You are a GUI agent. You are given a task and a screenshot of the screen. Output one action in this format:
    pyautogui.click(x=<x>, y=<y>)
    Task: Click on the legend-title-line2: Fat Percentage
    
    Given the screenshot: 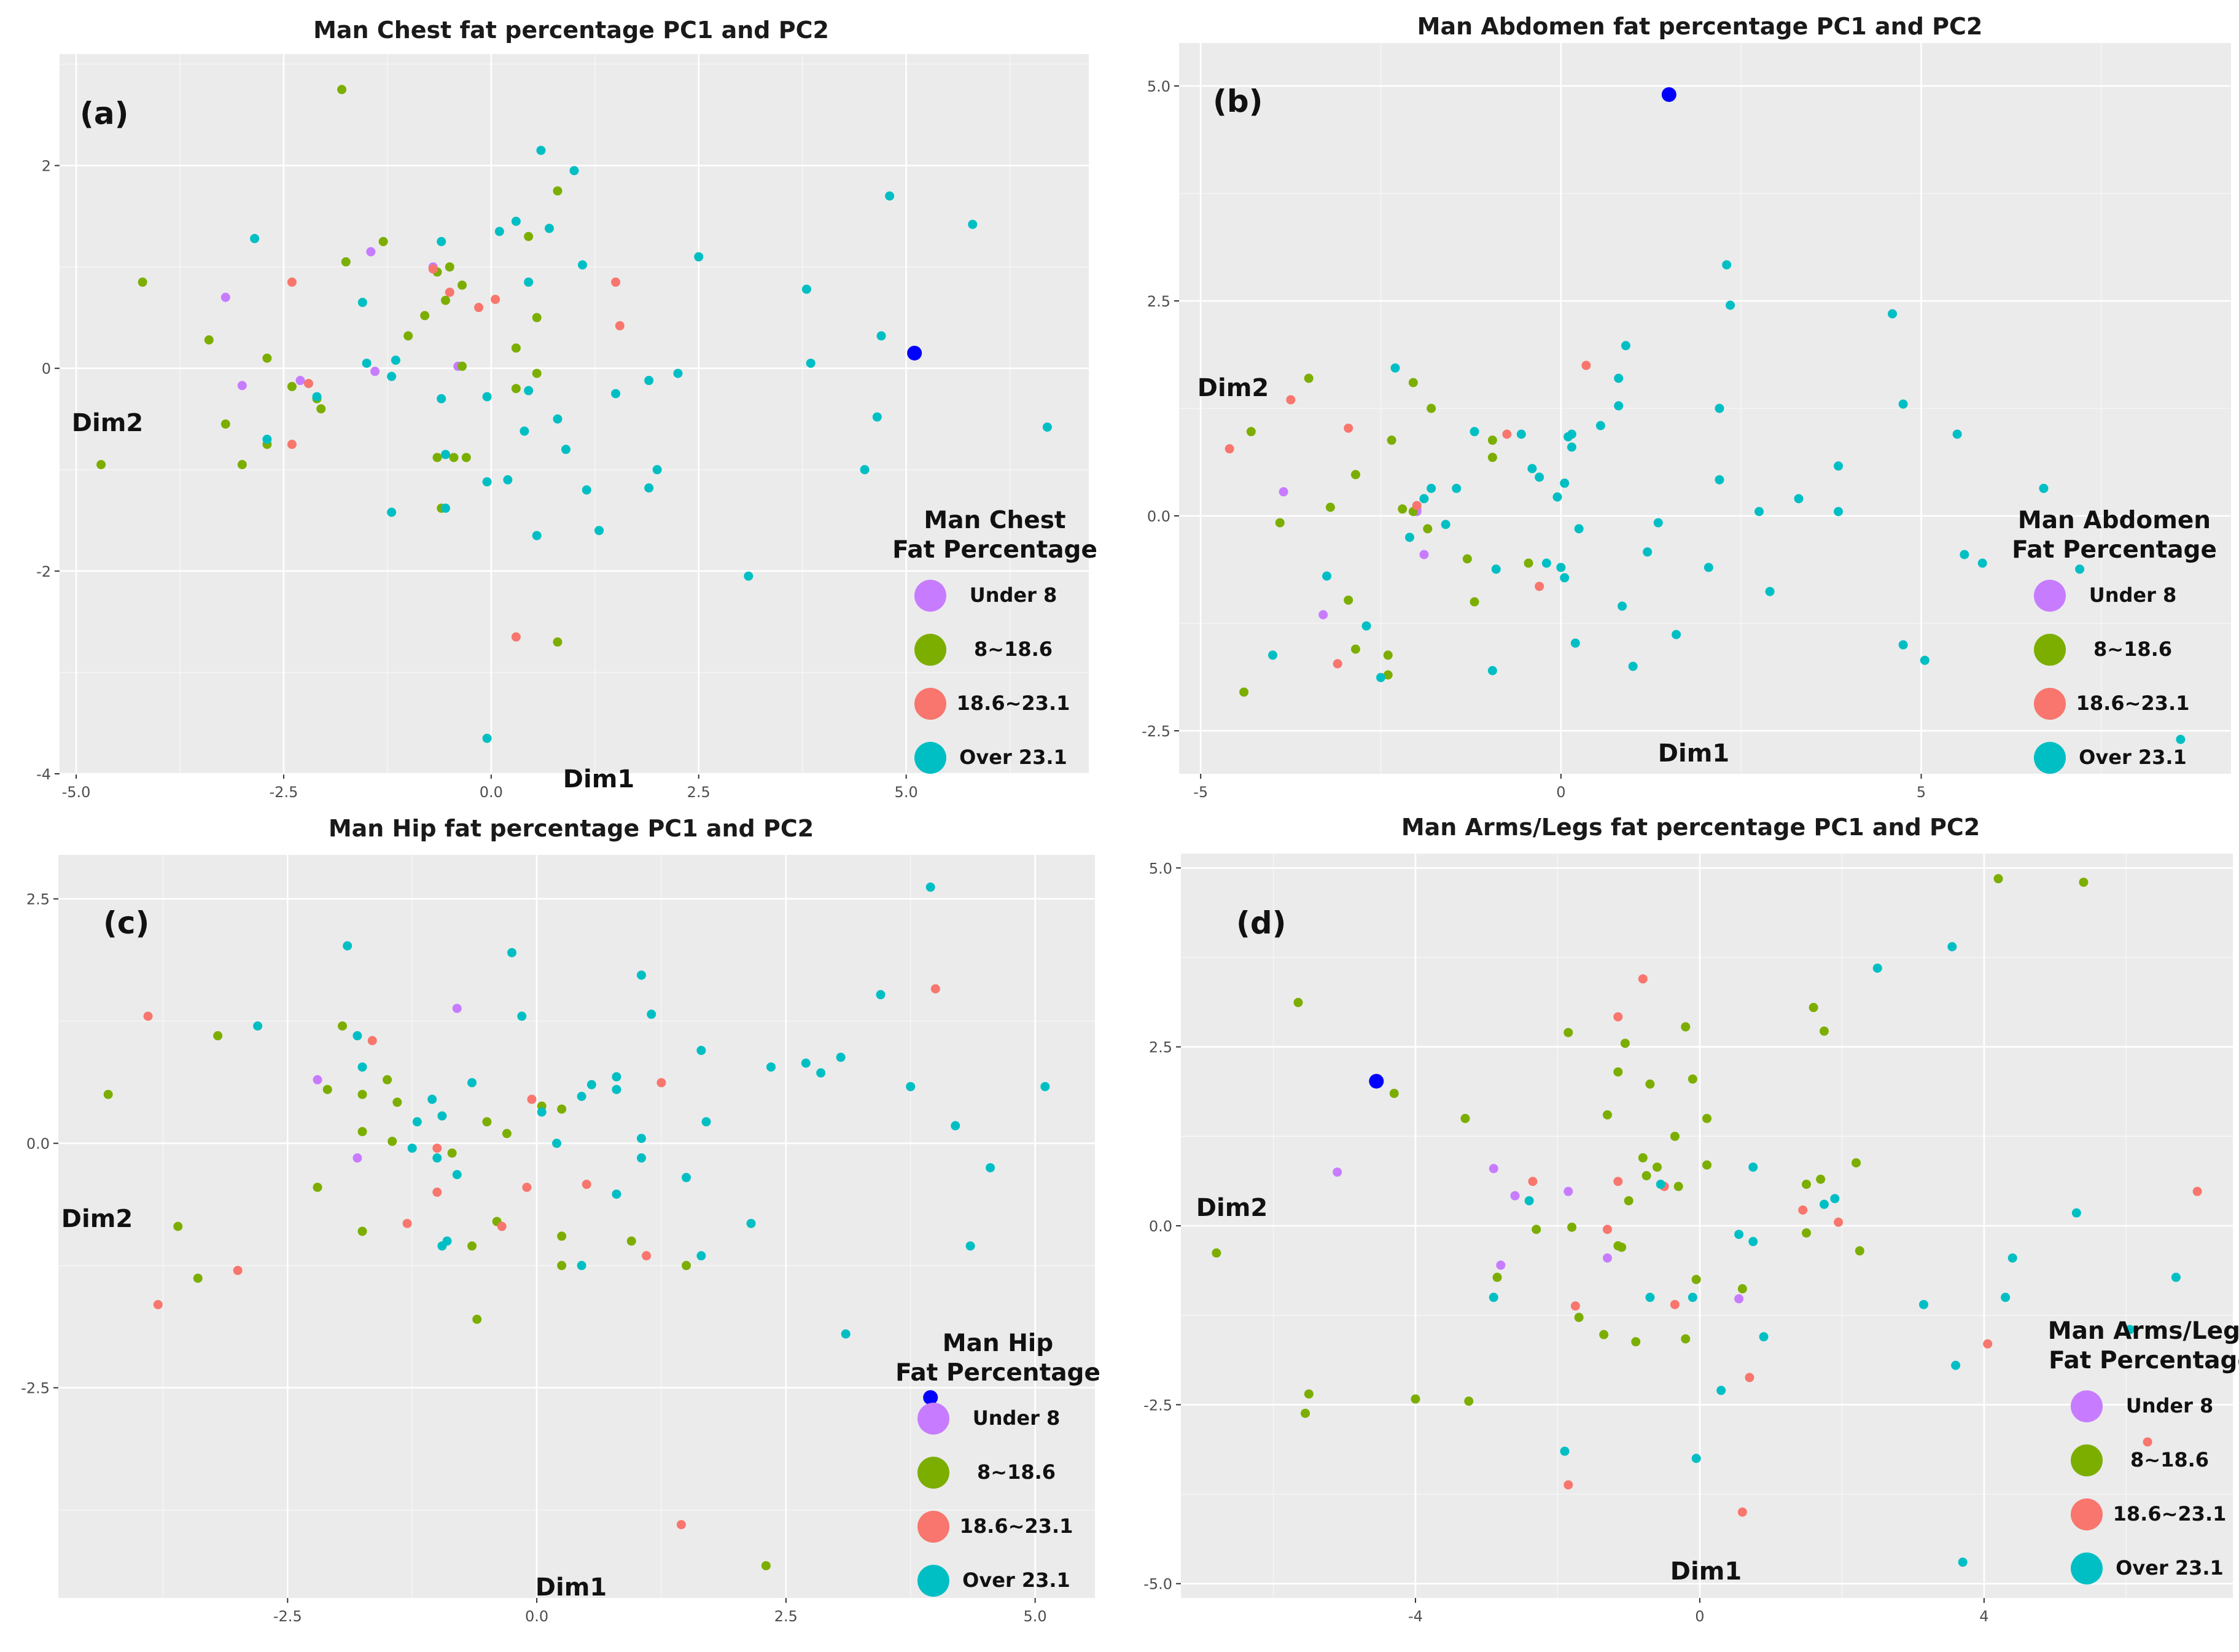 What is the action you would take?
    pyautogui.click(x=2114, y=550)
    